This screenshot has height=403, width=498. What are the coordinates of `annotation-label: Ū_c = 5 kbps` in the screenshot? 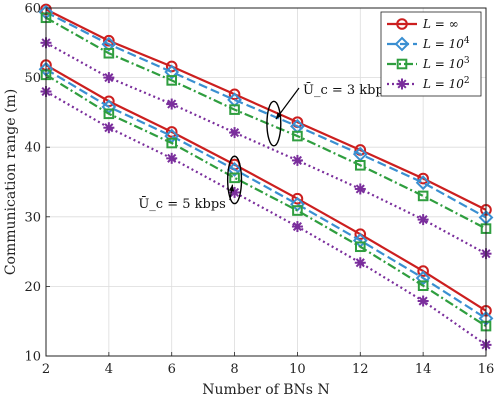 It's located at (182, 204).